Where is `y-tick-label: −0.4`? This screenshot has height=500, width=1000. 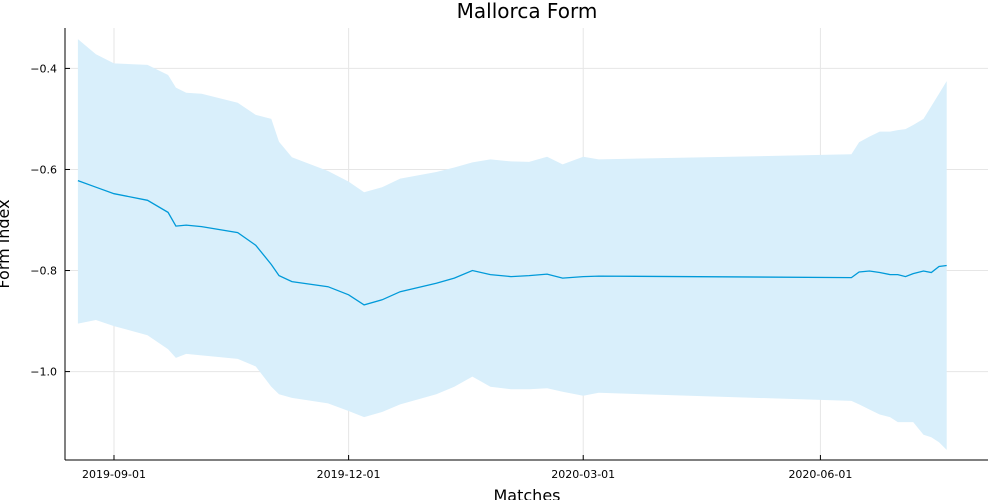 y-tick-label: −0.4 is located at coordinates (43, 68).